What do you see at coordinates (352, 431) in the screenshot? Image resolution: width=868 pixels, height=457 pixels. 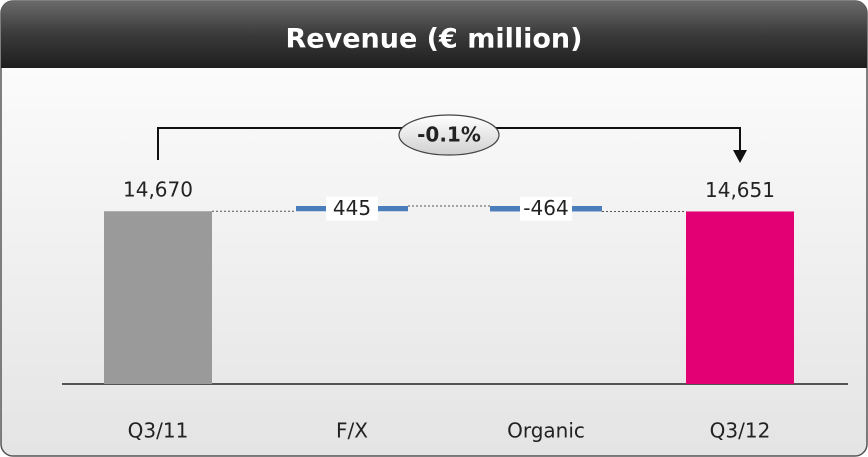 I see `x-tick-label: F/X` at bounding box center [352, 431].